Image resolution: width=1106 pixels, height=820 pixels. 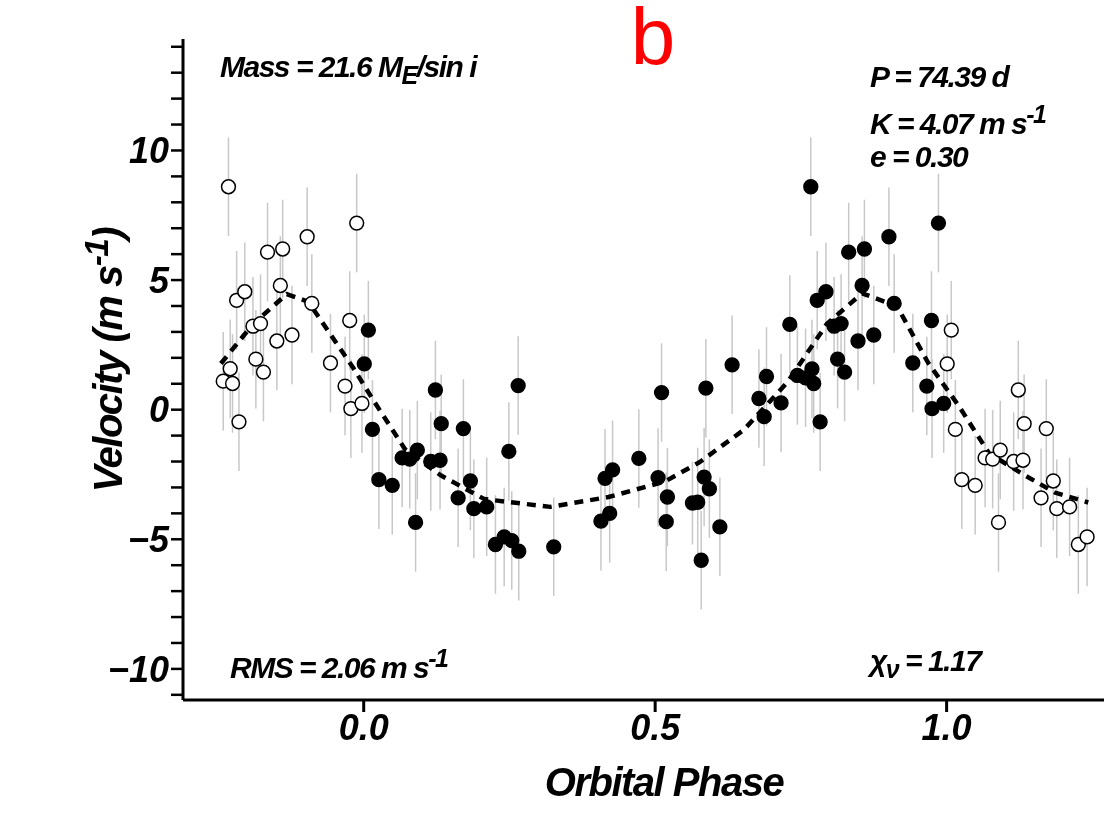 What do you see at coordinates (653, 41) in the screenshot?
I see `chart-title: b` at bounding box center [653, 41].